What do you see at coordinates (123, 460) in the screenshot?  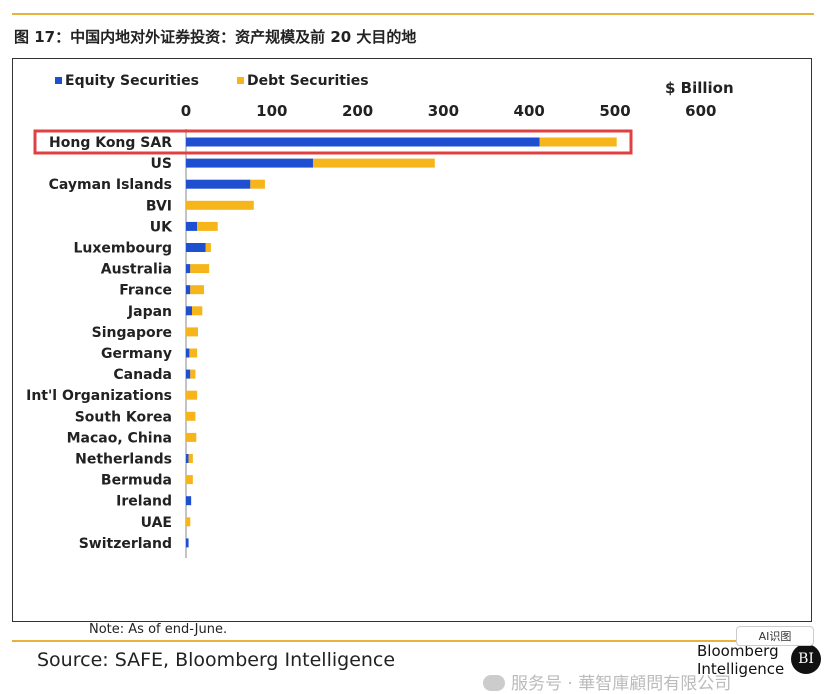 I see `category-label: Netherlands` at bounding box center [123, 460].